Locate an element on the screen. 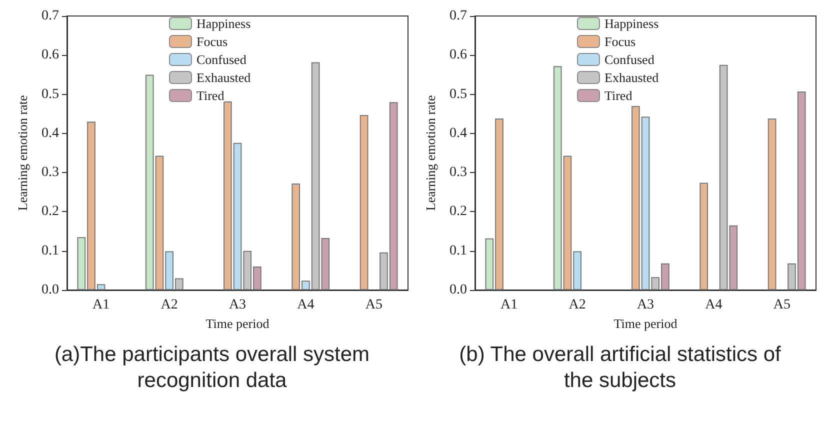 The height and width of the screenshot is (428, 833). text: (a)The participants overall system recognition data is located at coordinates (212, 368).